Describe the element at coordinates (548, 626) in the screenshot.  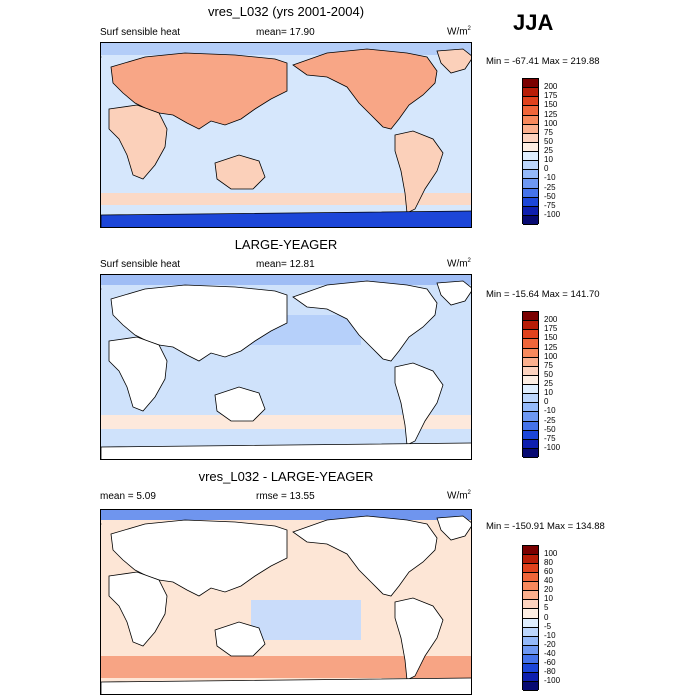
I see `colorbar-tick-label: -5` at that location.